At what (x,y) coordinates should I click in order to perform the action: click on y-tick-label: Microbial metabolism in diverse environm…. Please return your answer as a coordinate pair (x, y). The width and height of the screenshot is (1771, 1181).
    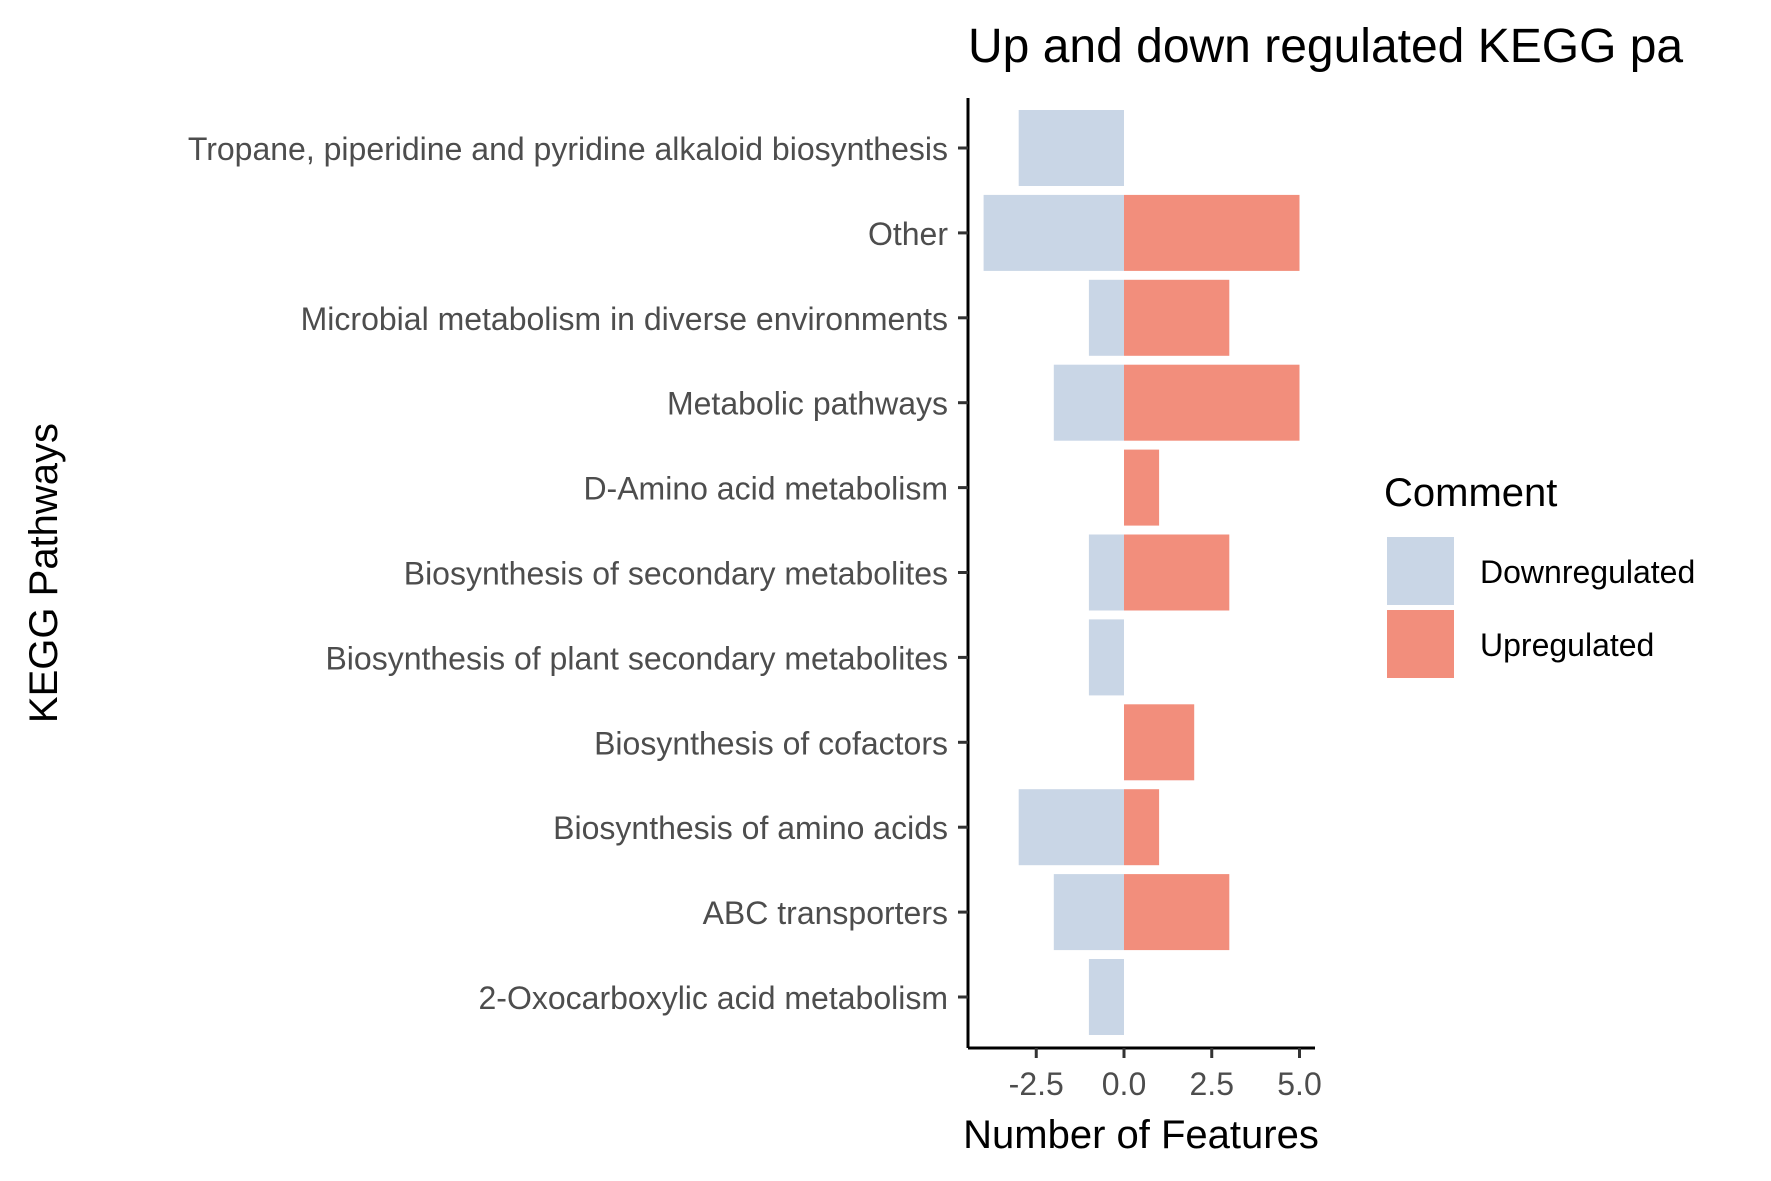
    Looking at the image, I should click on (624, 319).